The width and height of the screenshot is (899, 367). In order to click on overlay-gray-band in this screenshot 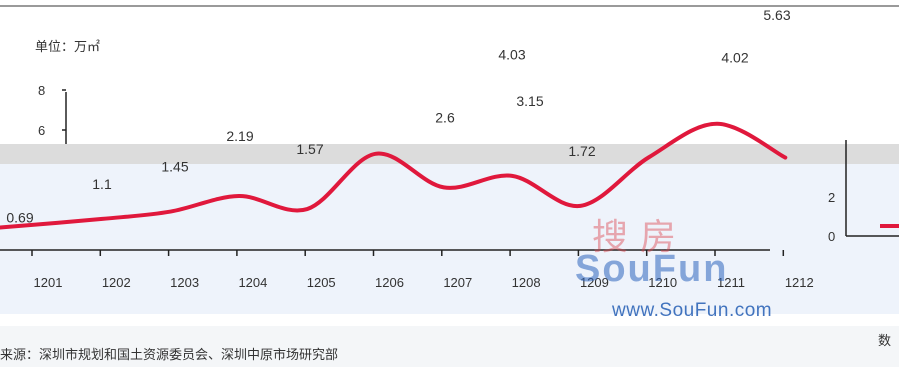, I will do `click(449, 154)`.